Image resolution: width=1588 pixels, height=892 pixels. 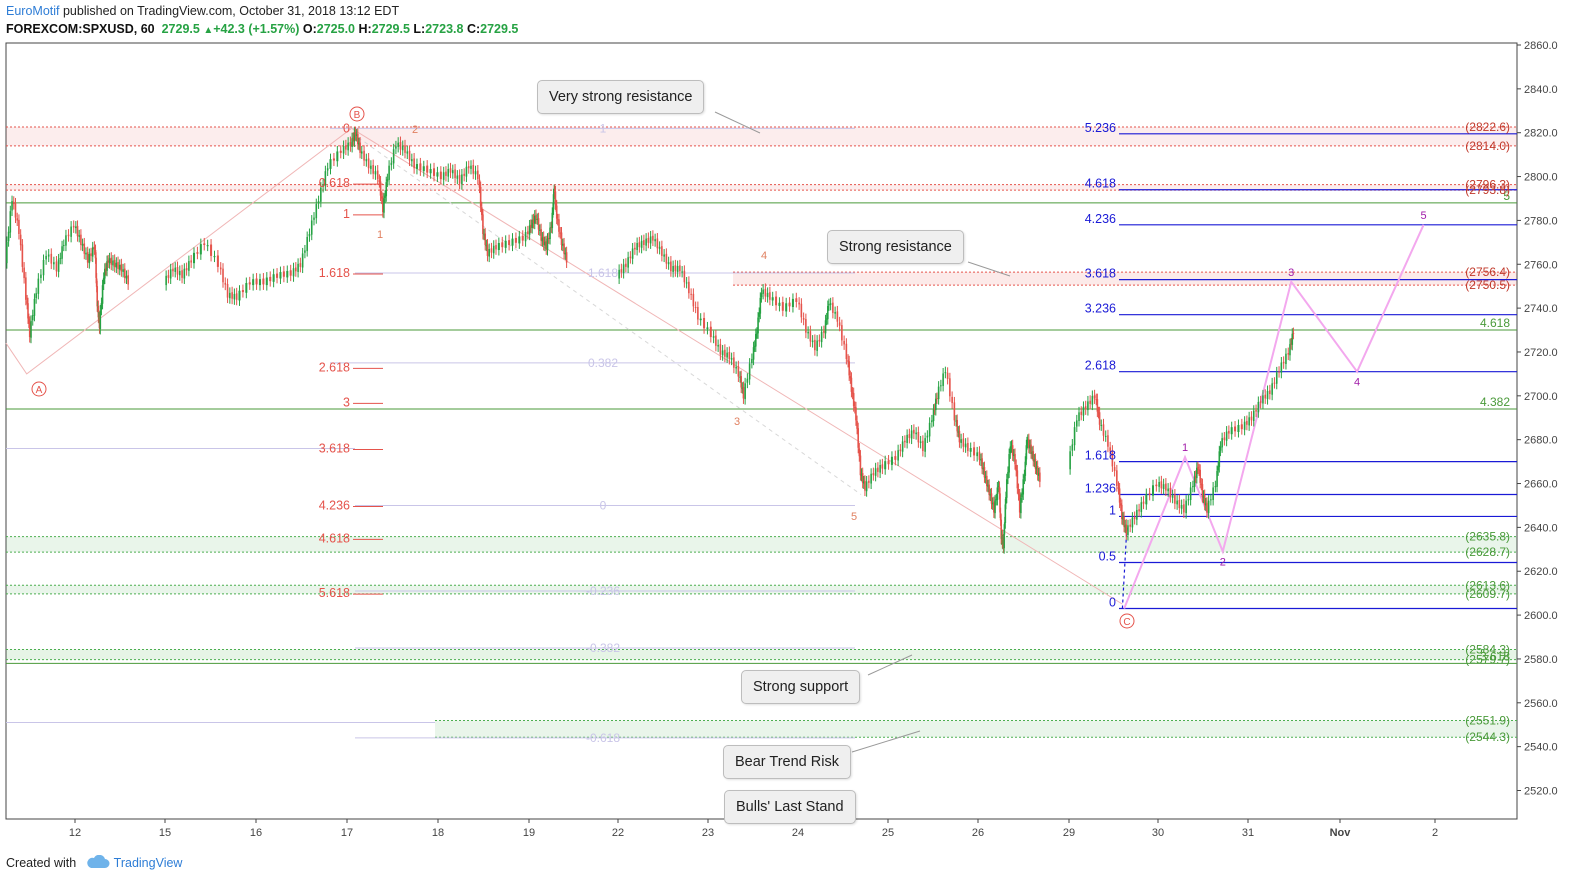 I want to click on callout-bulls-last-stand: Bulls' Last Stand, so click(x=790, y=807).